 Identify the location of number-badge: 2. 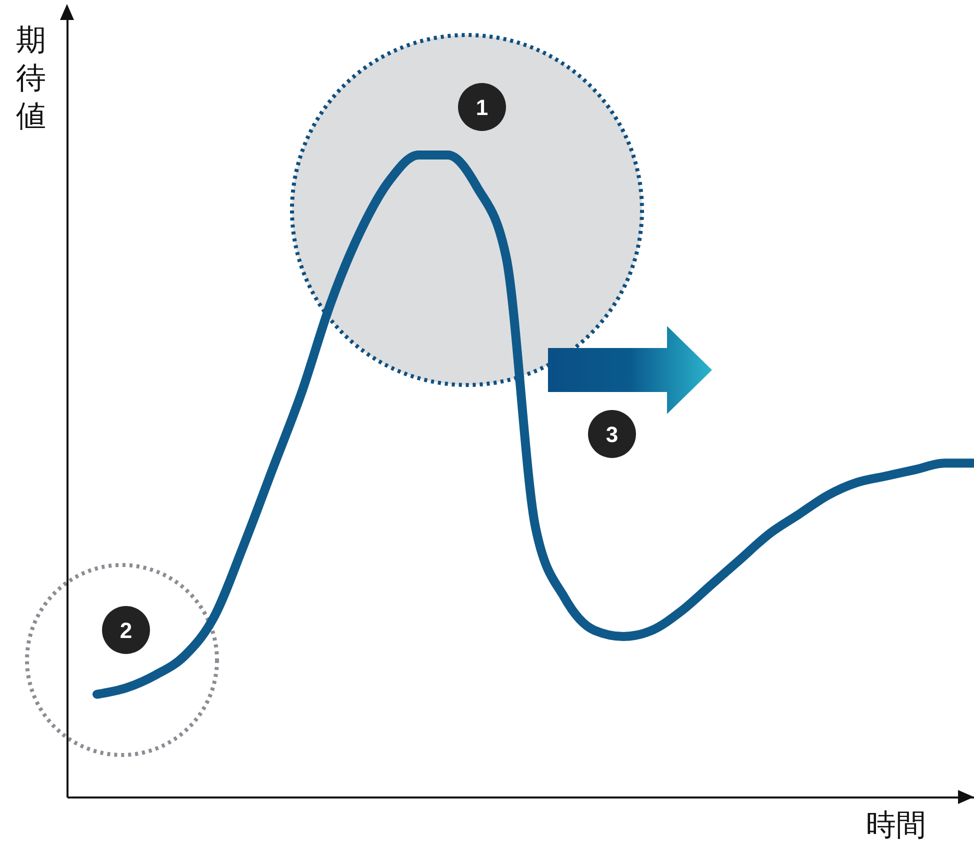
(126, 630).